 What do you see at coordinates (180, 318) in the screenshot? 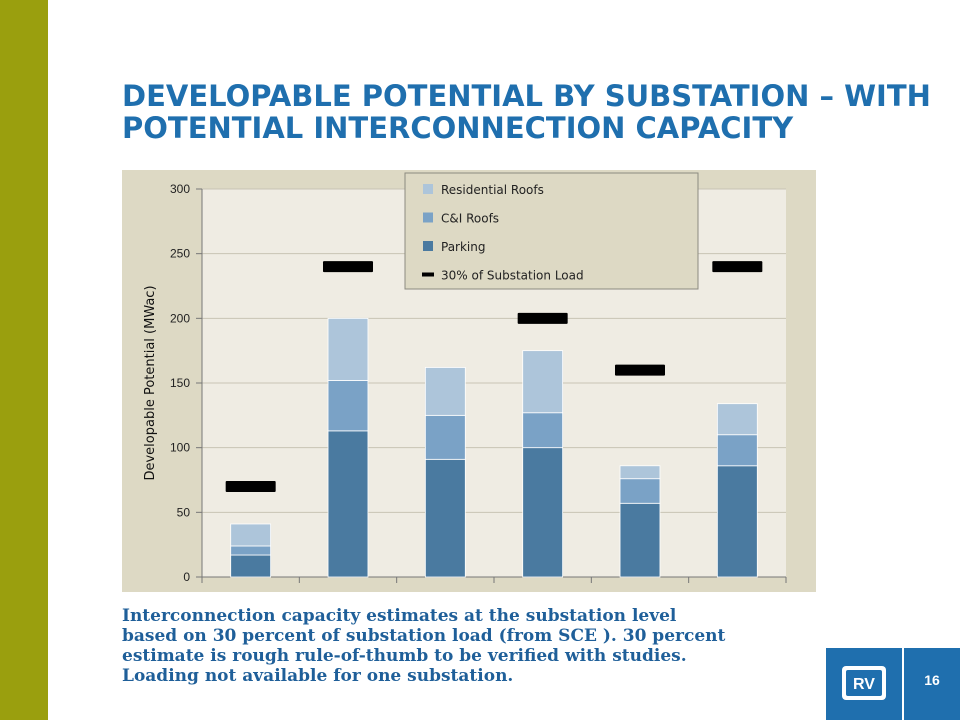
I see `y-tick-label: 200` at bounding box center [180, 318].